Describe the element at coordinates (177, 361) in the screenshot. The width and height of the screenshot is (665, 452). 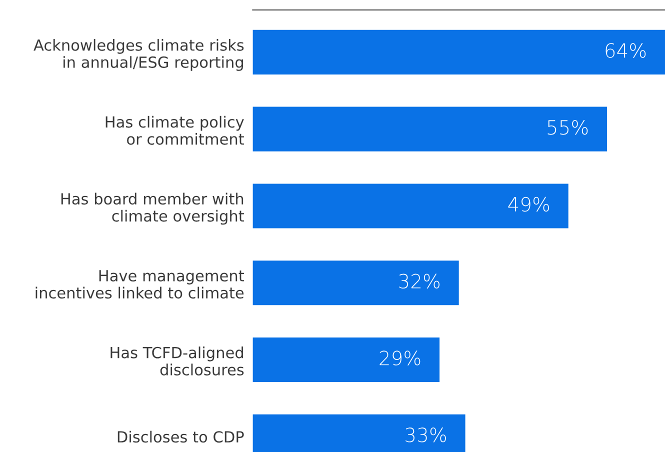
I see `y-tick-label: Has TCFD-aligned disclosures` at that location.